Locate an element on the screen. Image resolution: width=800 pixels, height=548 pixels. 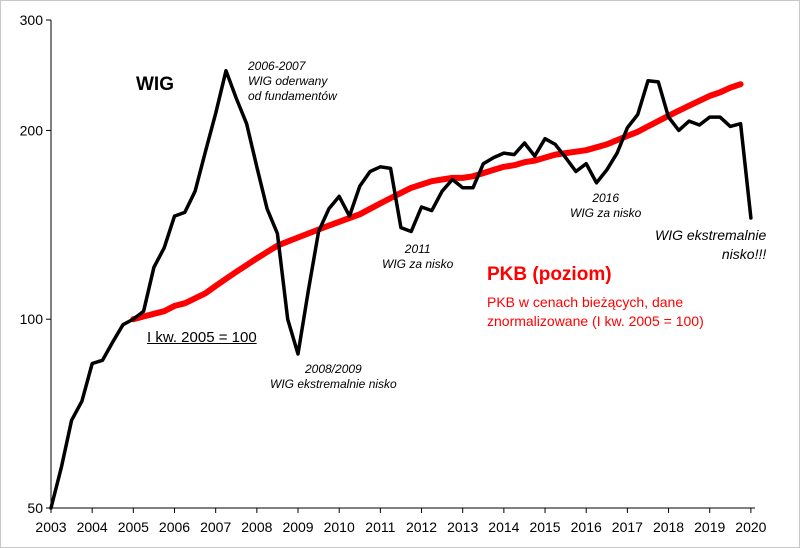
x-tick-label: 2007 is located at coordinates (215, 527).